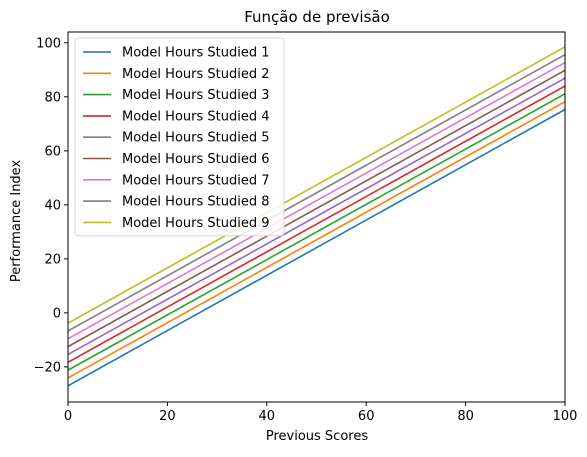 The height and width of the screenshot is (457, 587). Describe the element at coordinates (52, 259) in the screenshot. I see `y-tick-label: 20` at that location.